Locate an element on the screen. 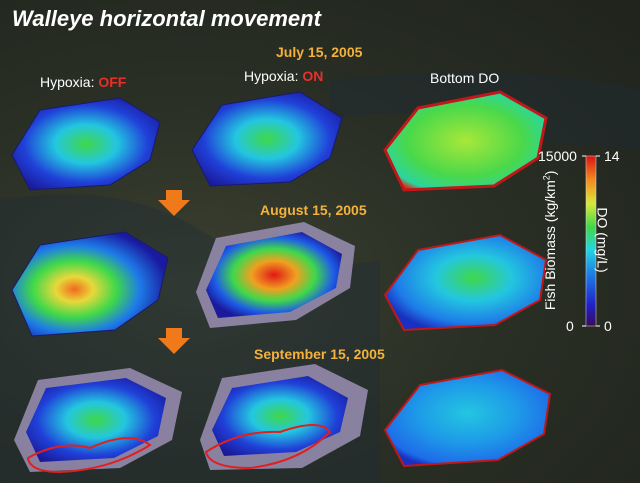 This screenshot has width=640, height=483. lake-map-off-july is located at coordinates (86, 144).